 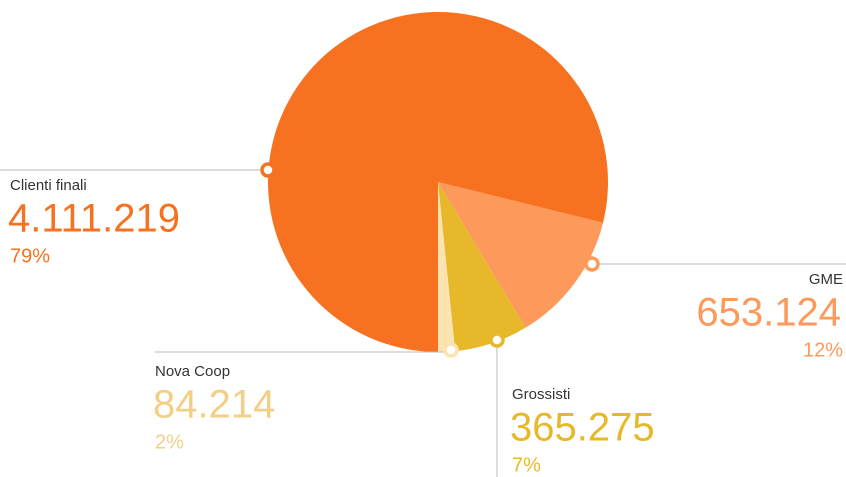 What do you see at coordinates (214, 405) in the screenshot?
I see `value-label: 84.214` at bounding box center [214, 405].